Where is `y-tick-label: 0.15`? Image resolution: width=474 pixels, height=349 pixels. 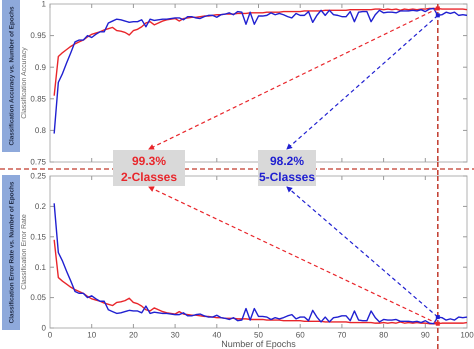
y-tick-label: 0.15 is located at coordinates (38, 237).